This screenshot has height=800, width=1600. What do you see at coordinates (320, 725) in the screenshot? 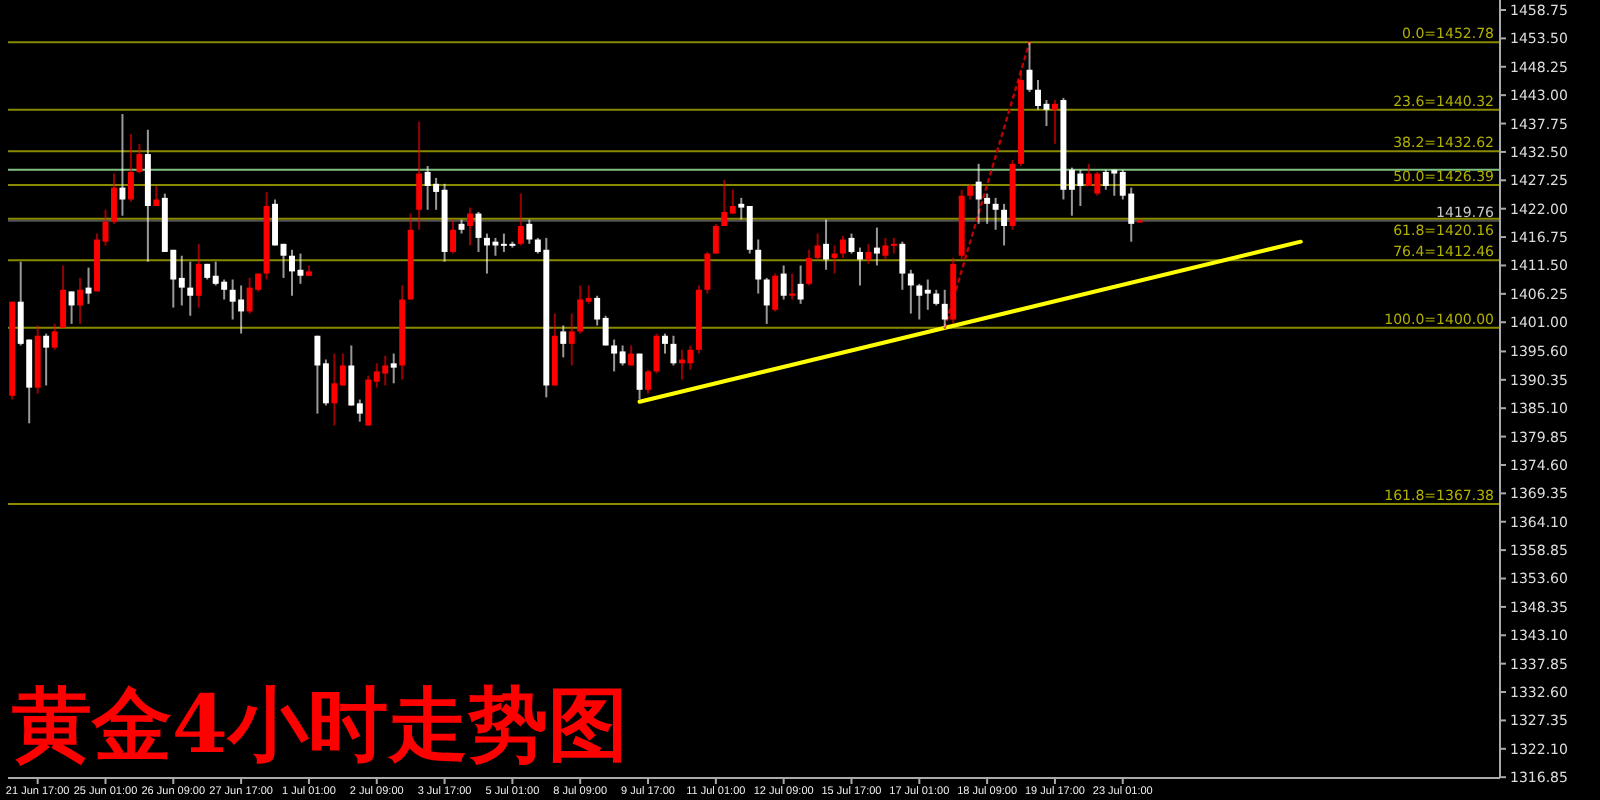
I see `text: 黄金4小时走势图` at bounding box center [320, 725].